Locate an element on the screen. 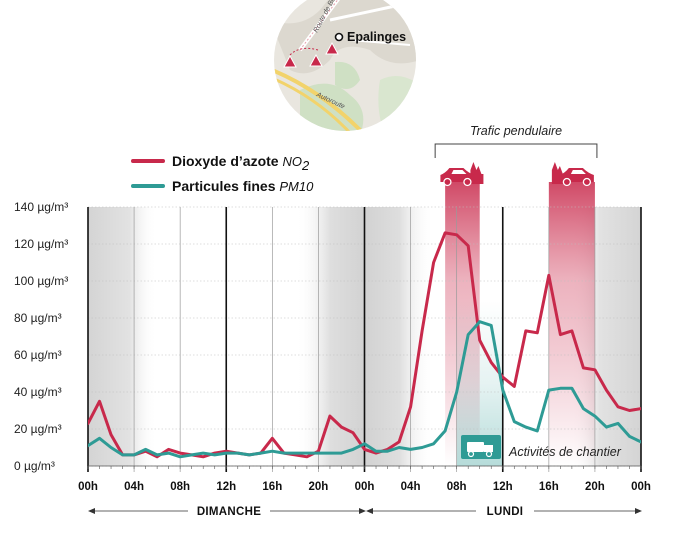 The width and height of the screenshot is (689, 544). day-label: LUNDI is located at coordinates (505, 512).